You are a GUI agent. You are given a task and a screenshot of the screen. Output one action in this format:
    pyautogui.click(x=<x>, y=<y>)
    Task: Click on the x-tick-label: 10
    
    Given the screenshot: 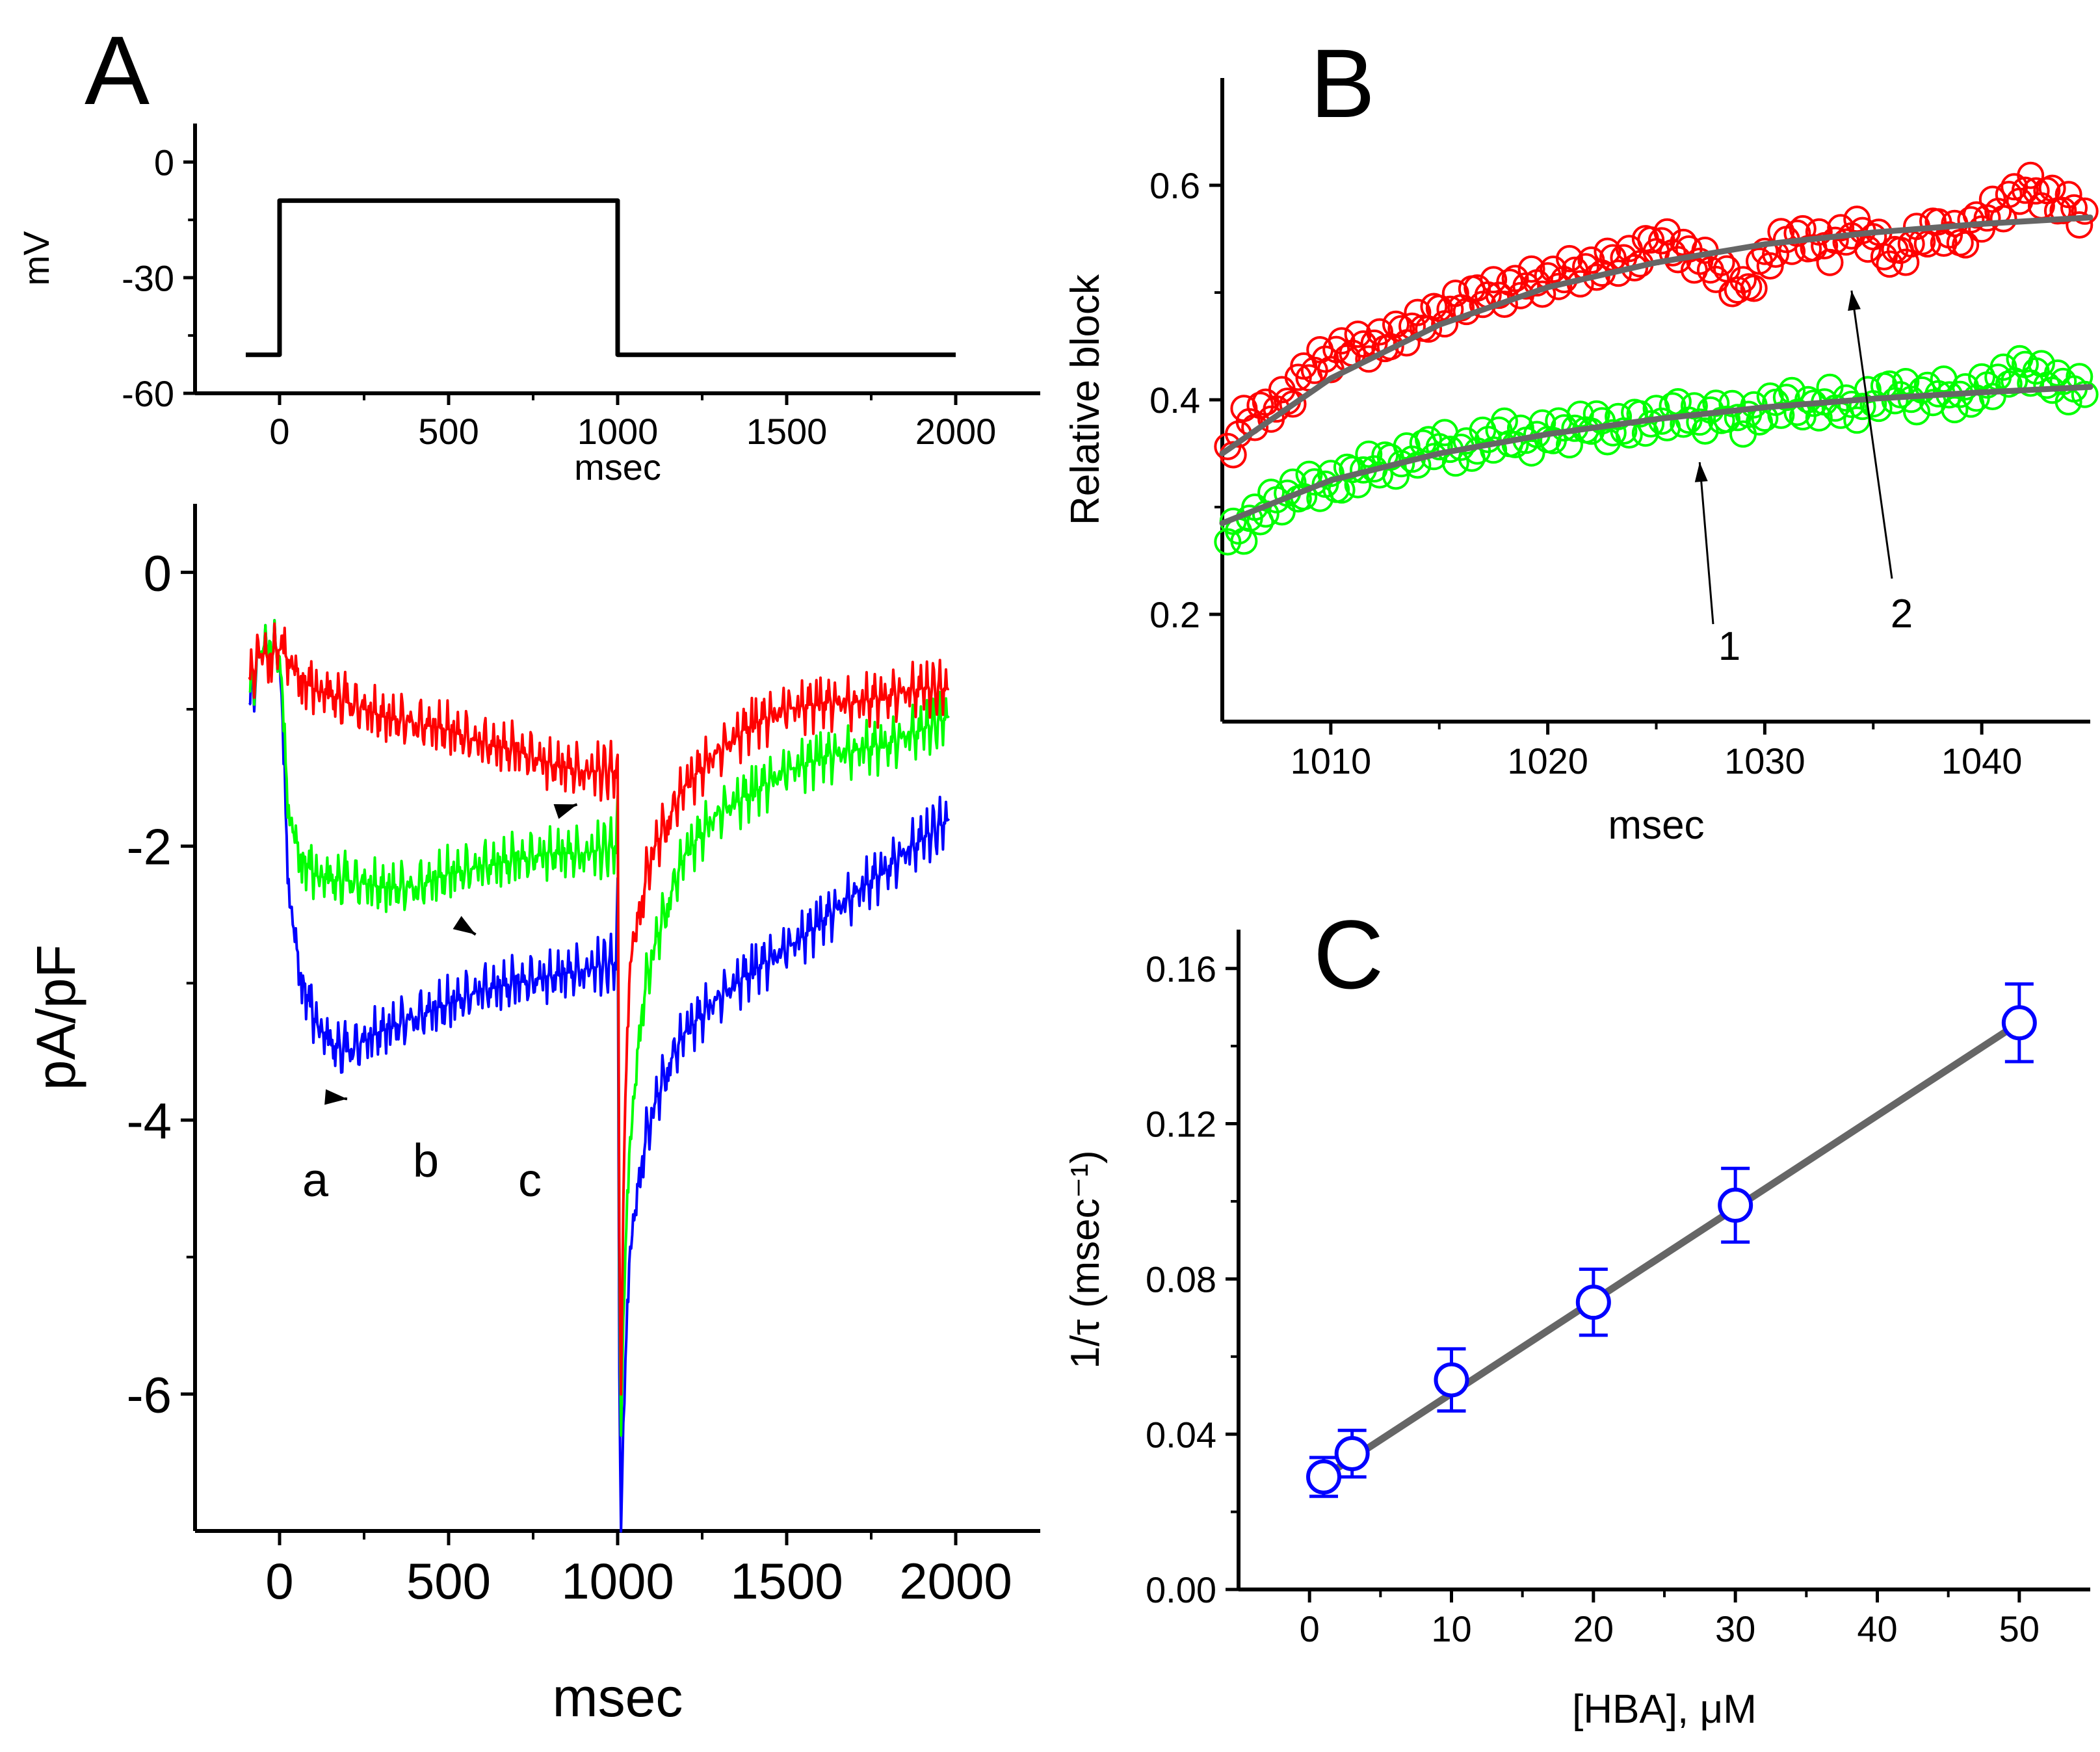 What is the action you would take?
    pyautogui.click(x=1451, y=1628)
    